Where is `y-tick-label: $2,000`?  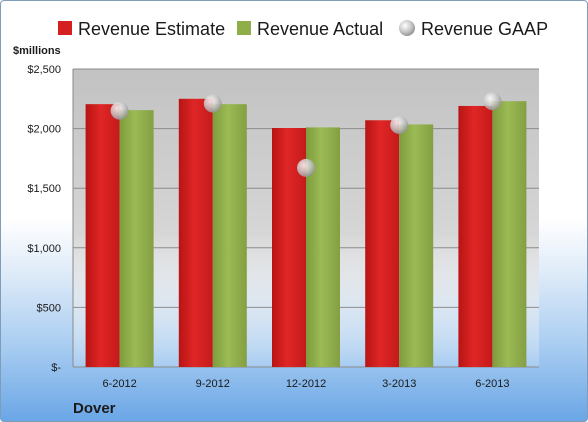 y-tick-label: $2,000 is located at coordinates (44, 130).